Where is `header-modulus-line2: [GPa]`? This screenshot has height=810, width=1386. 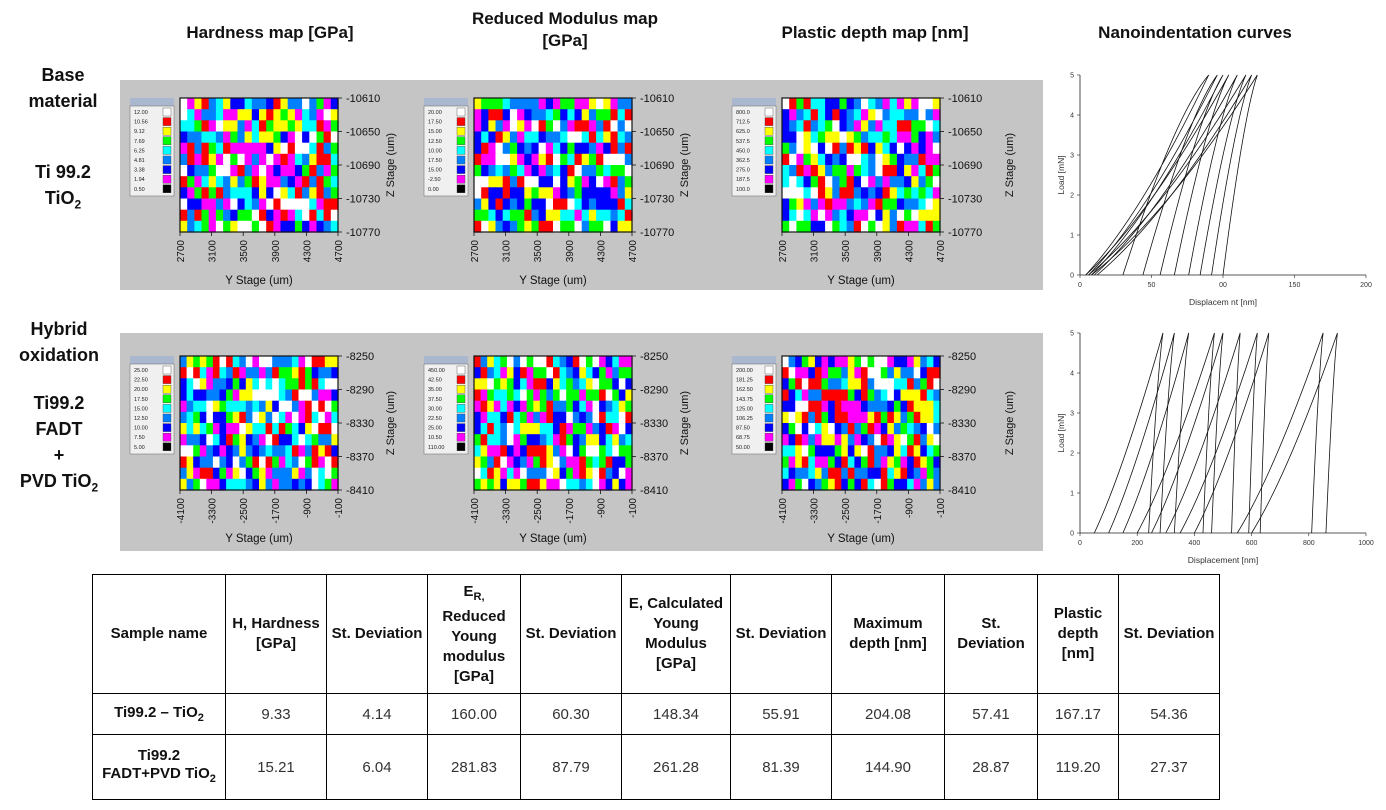
header-modulus-line2: [GPa] is located at coordinates (565, 40).